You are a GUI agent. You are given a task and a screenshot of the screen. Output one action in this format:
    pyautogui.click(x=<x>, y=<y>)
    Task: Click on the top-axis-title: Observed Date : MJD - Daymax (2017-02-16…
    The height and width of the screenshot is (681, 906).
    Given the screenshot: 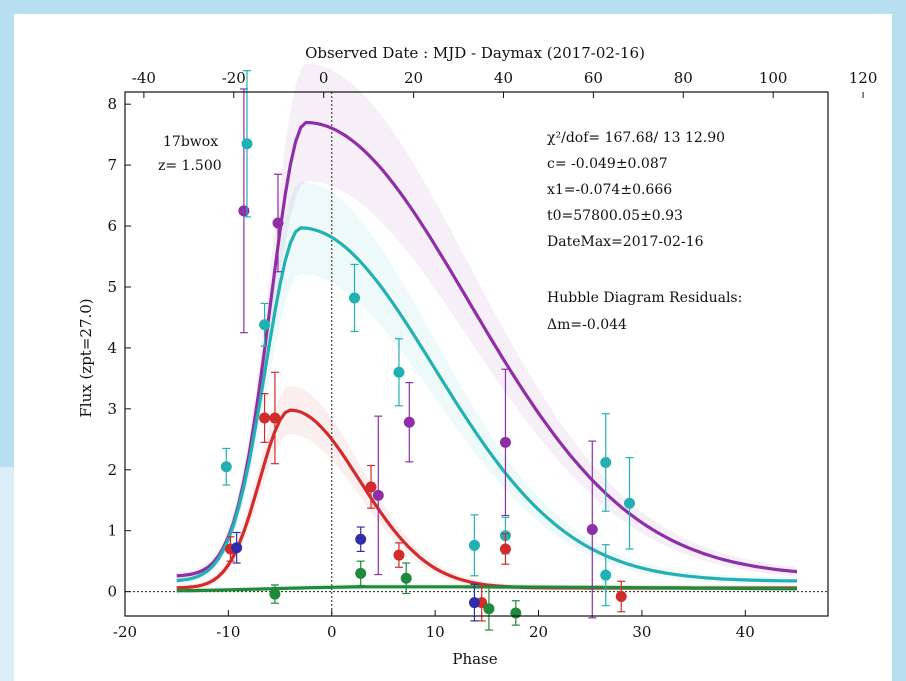 What is the action you would take?
    pyautogui.click(x=475, y=53)
    